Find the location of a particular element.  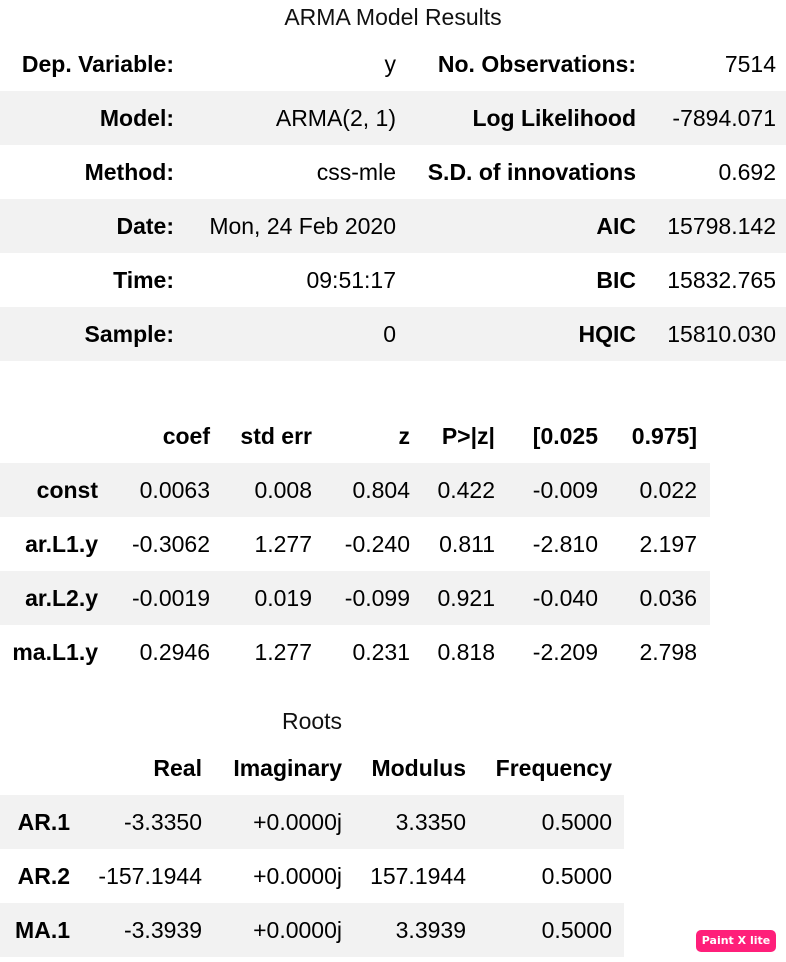

coef-row-label: ma.L1.y is located at coordinates (55, 652).